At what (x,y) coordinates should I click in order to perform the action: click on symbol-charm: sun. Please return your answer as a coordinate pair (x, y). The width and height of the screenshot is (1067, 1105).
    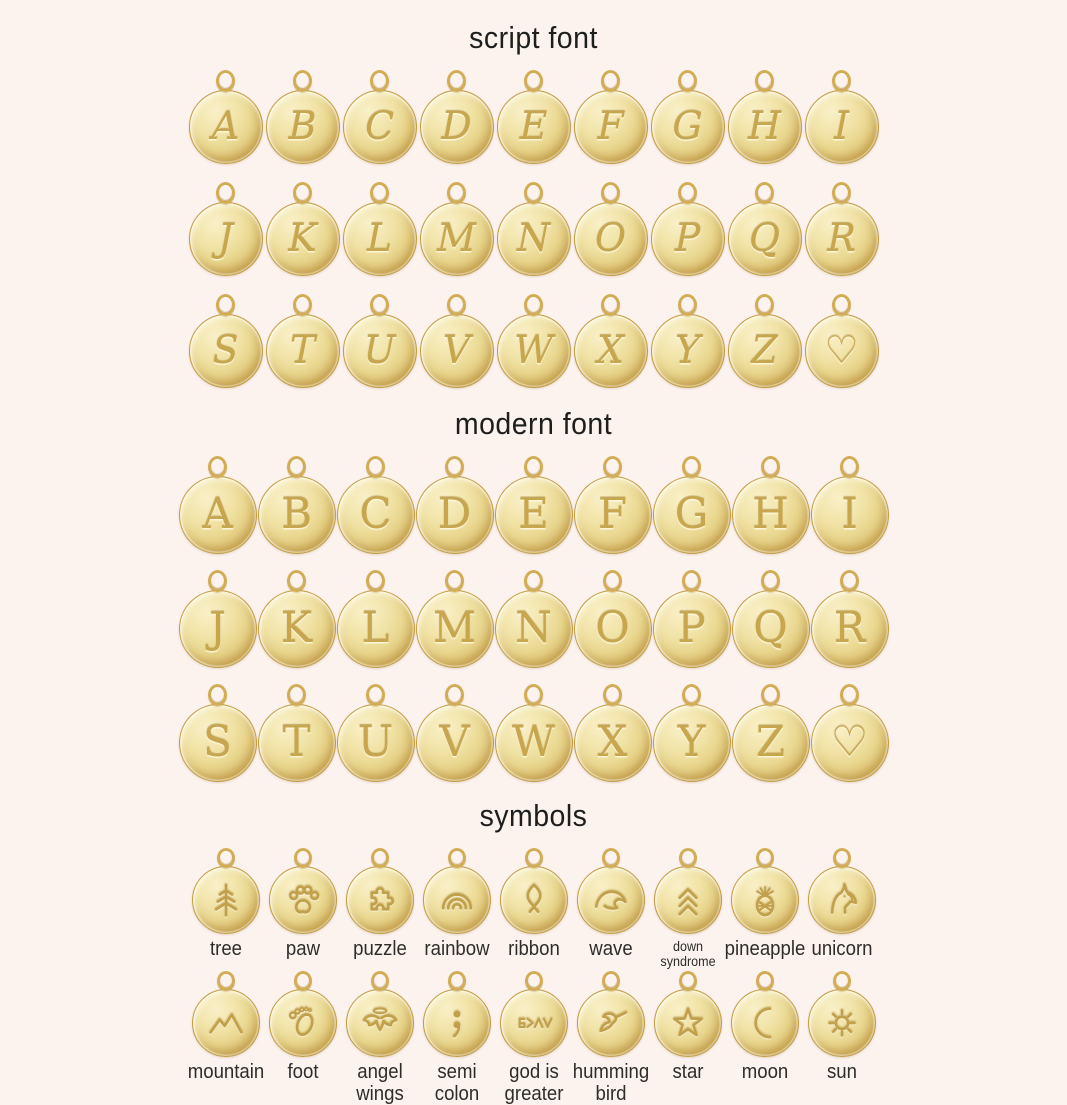
    Looking at the image, I should click on (842, 1038).